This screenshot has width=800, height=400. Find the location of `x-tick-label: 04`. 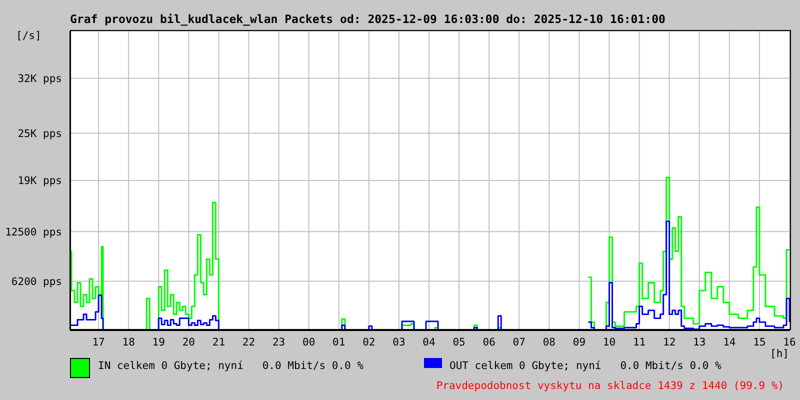

x-tick-label: 04 is located at coordinates (429, 342).